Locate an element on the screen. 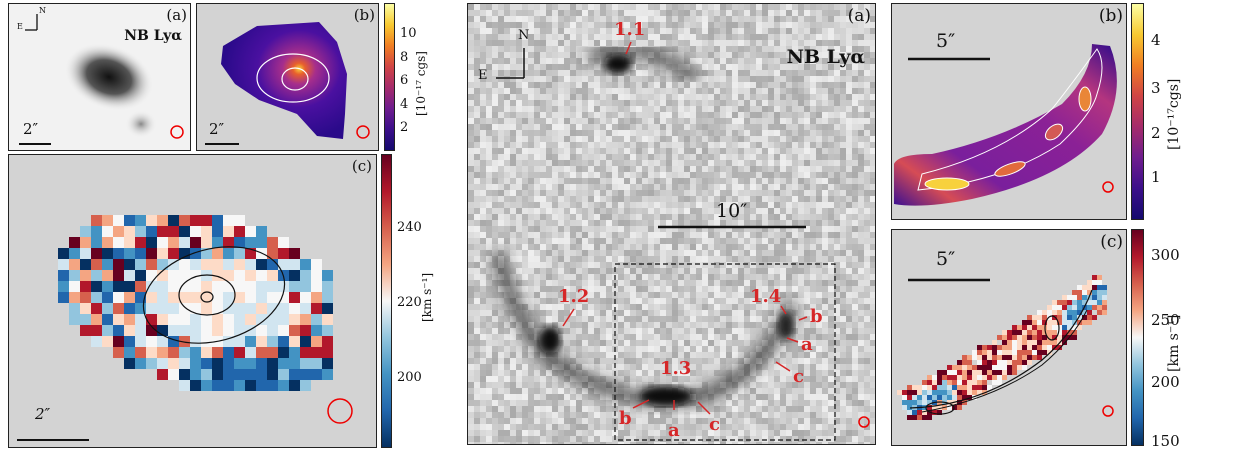 The image size is (1239, 455). right-colorbar-c-tick: 150 is located at coordinates (1165, 441).